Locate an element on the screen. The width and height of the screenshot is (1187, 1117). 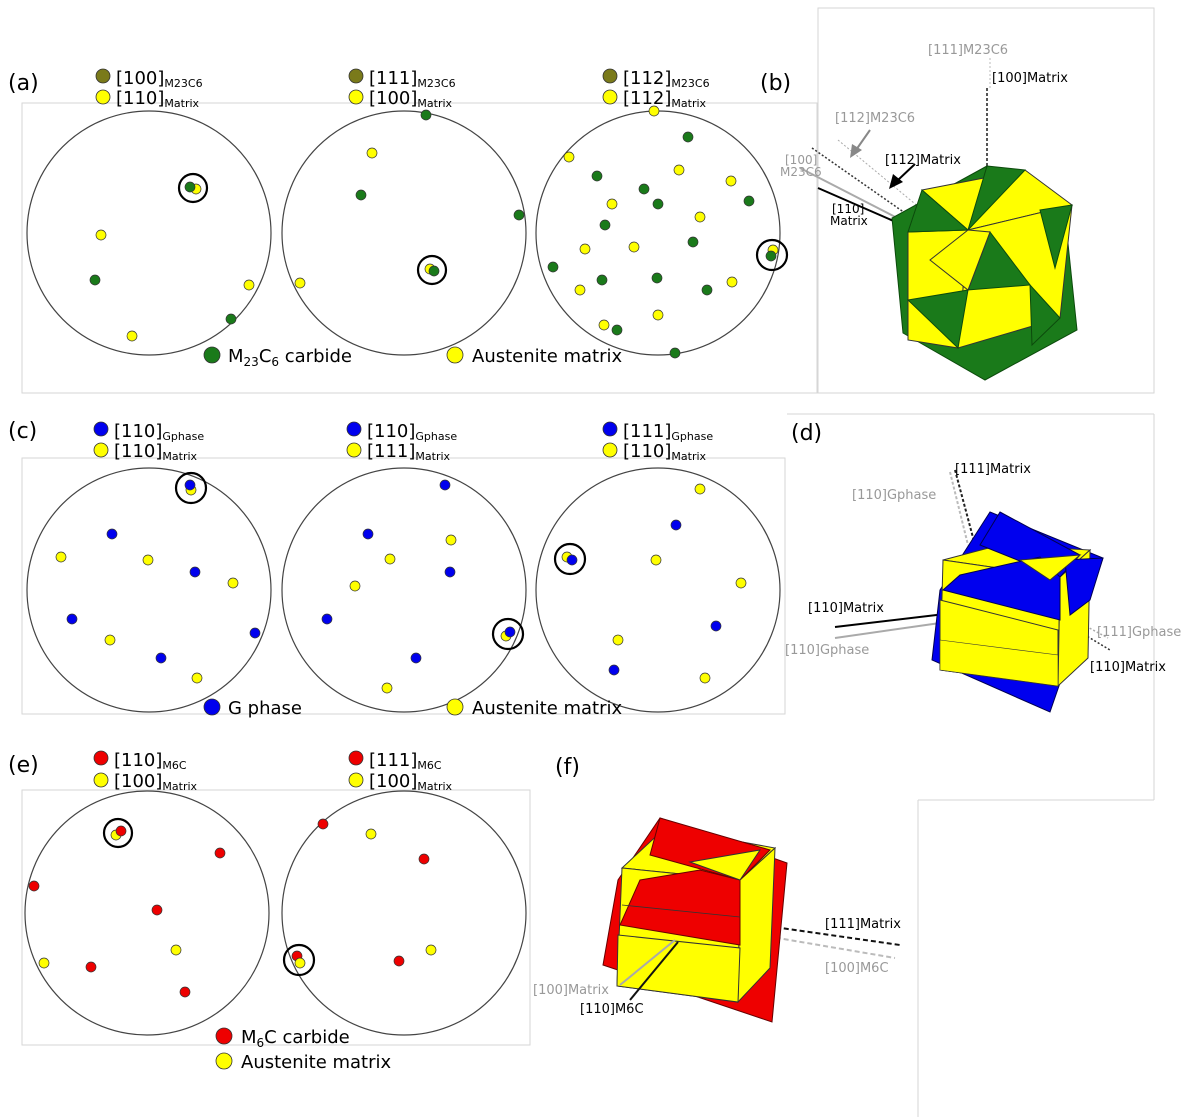
carbide-legend-label: M23C6 carbide is located at coordinates (290, 357).